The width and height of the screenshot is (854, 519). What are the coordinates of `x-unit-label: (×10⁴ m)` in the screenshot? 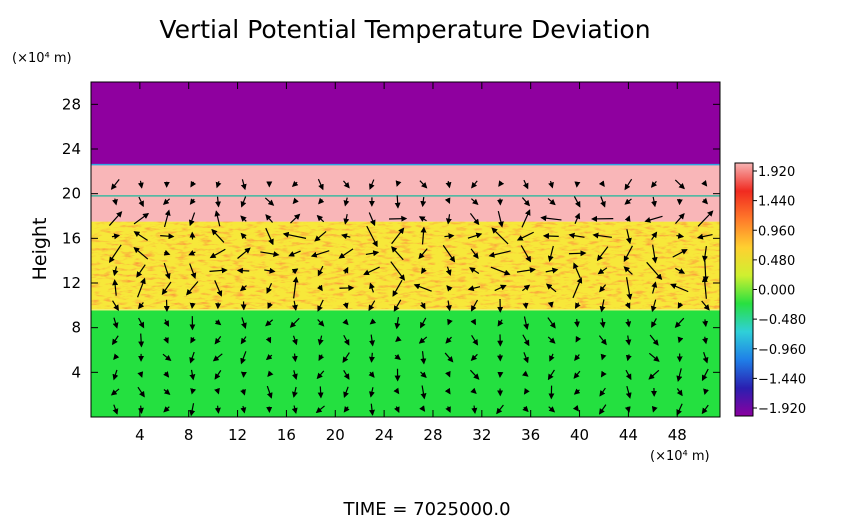 It's located at (680, 456).